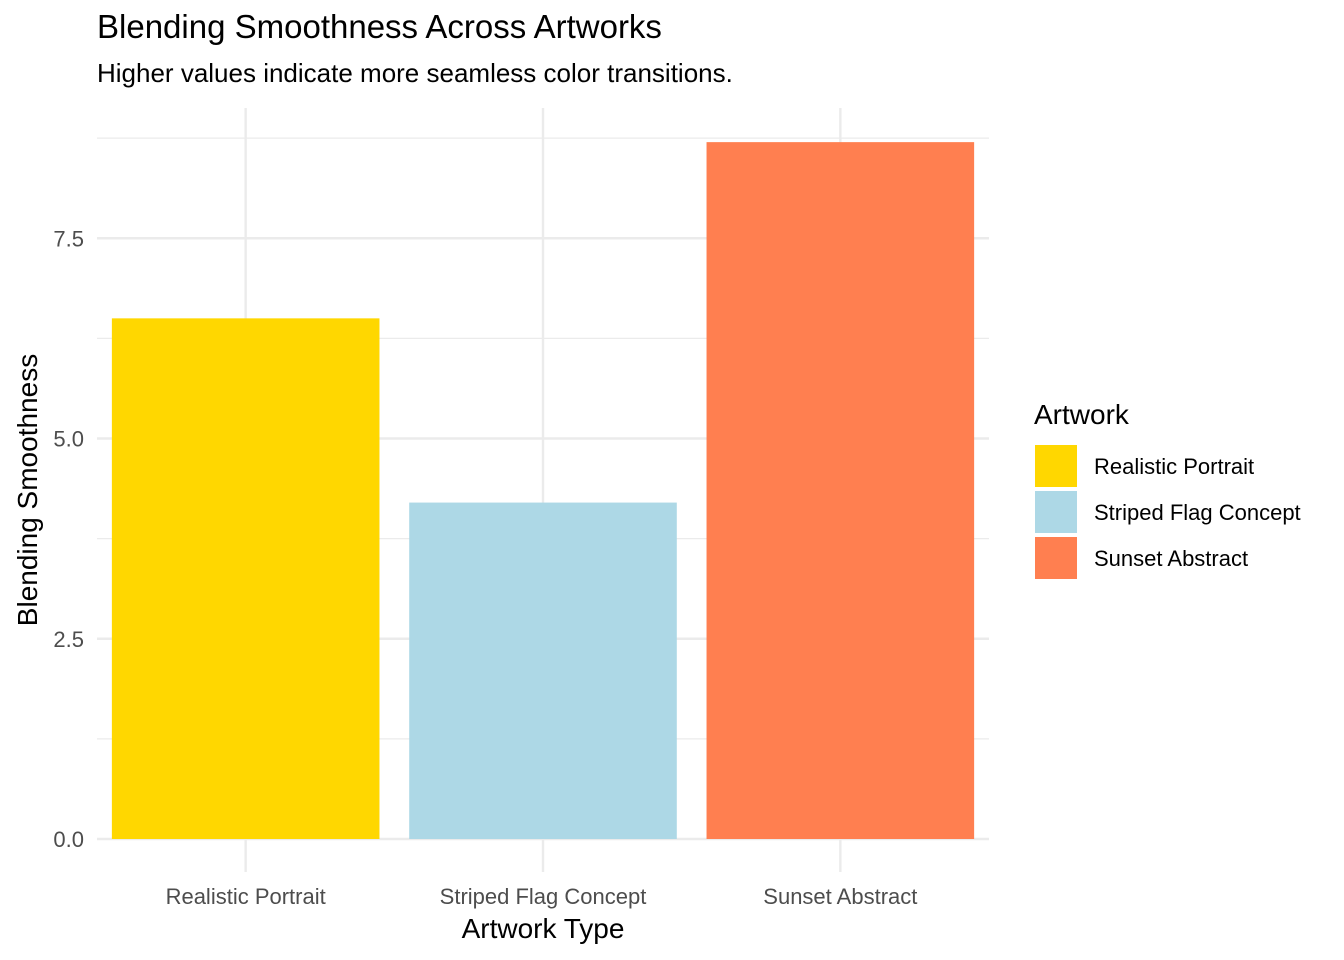  What do you see at coordinates (27, 490) in the screenshot?
I see `y-axis-title: Blending Smoothness` at bounding box center [27, 490].